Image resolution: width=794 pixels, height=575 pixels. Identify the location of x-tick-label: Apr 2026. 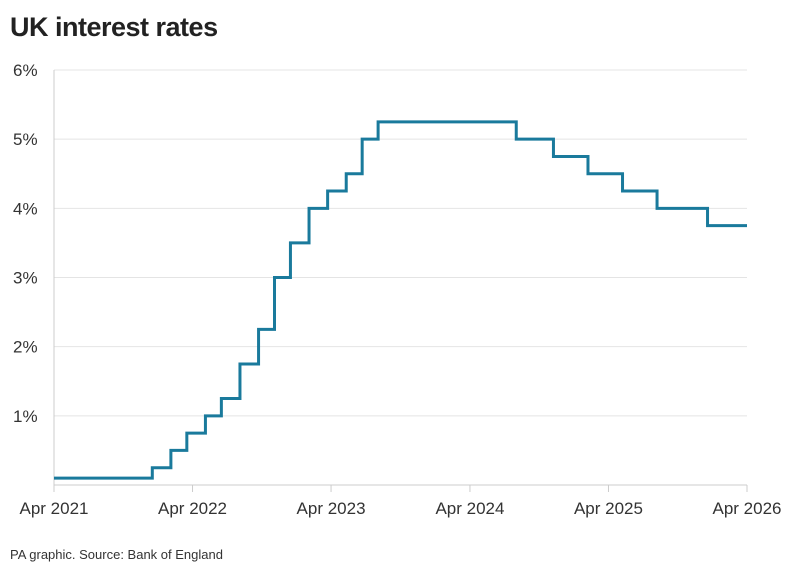
(747, 508).